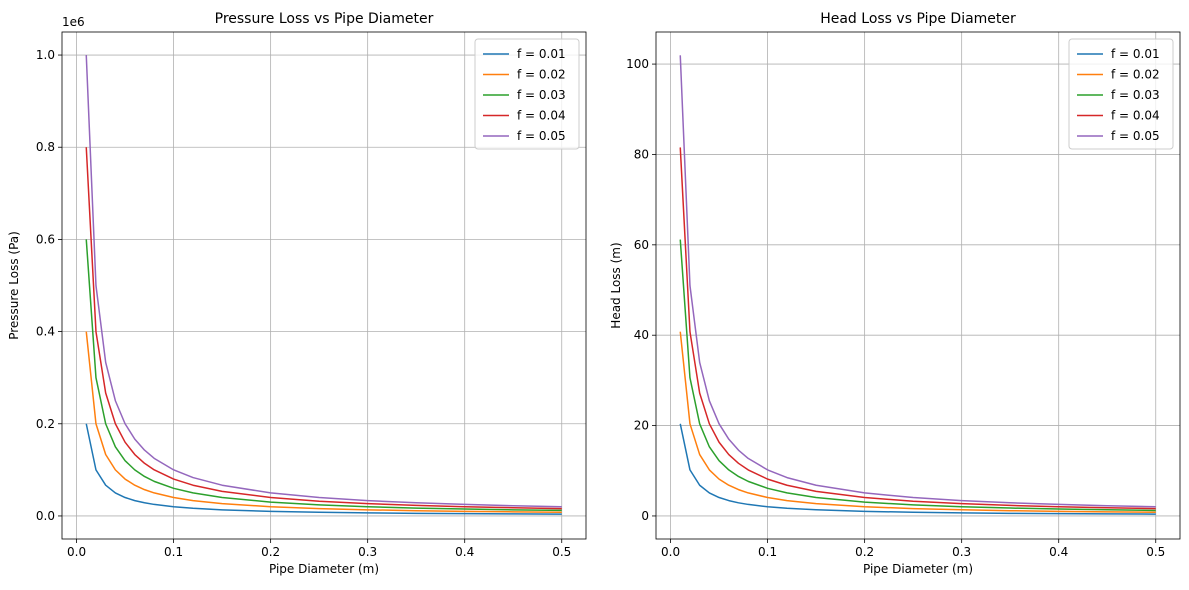  What do you see at coordinates (14, 285) in the screenshot?
I see `y-axis-label: Pressure Loss (Pa)` at bounding box center [14, 285].